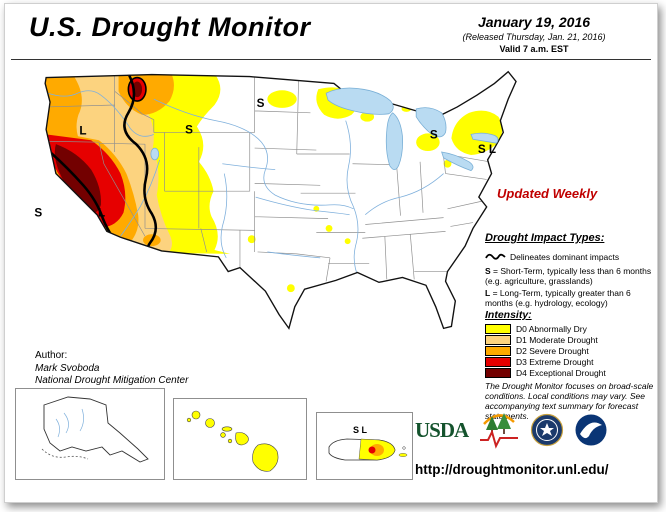 This screenshot has height=512, width=666. I want to click on alaska-outline, so click(96, 429).